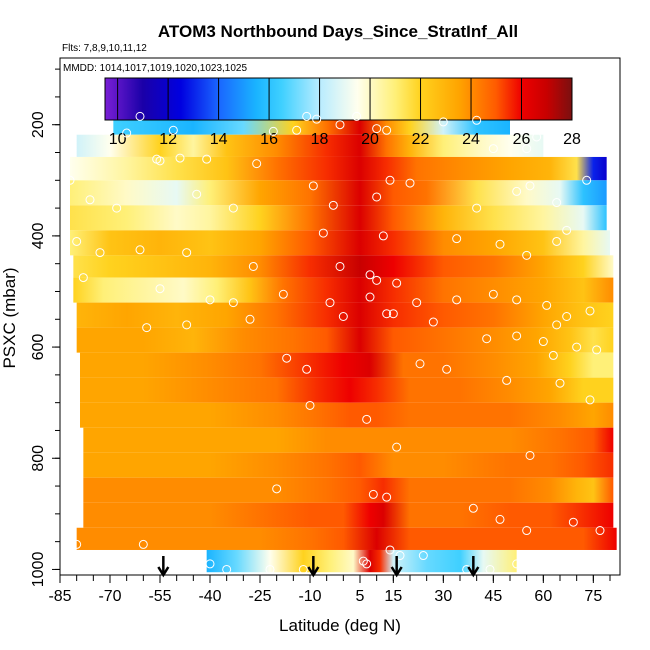  What do you see at coordinates (269, 139) in the screenshot?
I see `colorbar-tick-label: 16` at bounding box center [269, 139].